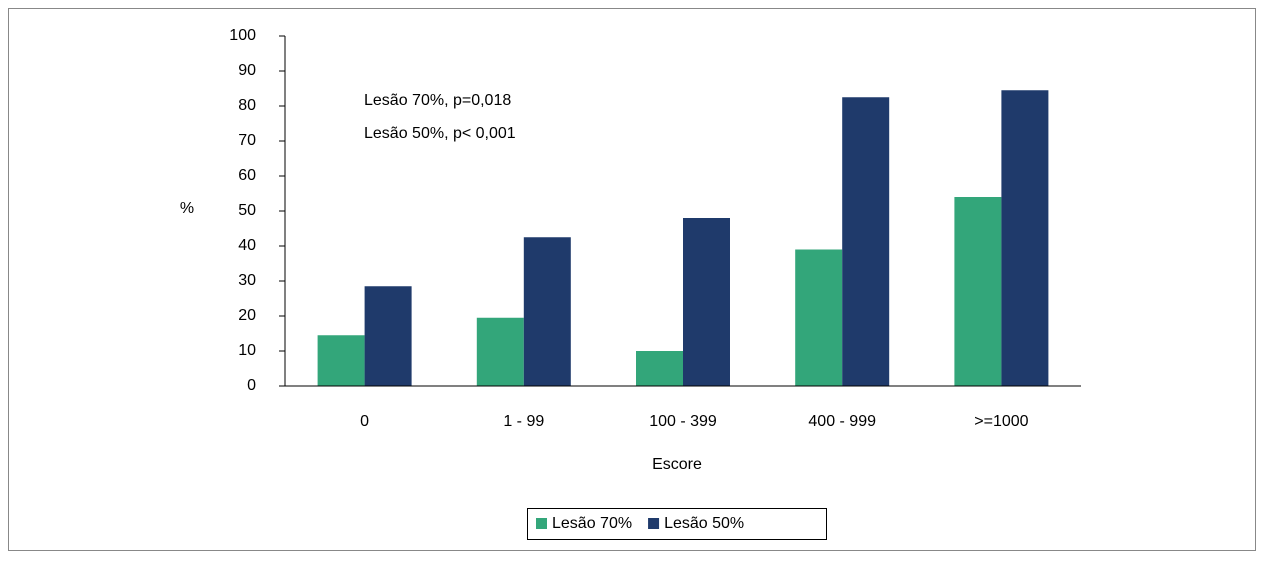  I want to click on y-tick-label: 20, so click(247, 315).